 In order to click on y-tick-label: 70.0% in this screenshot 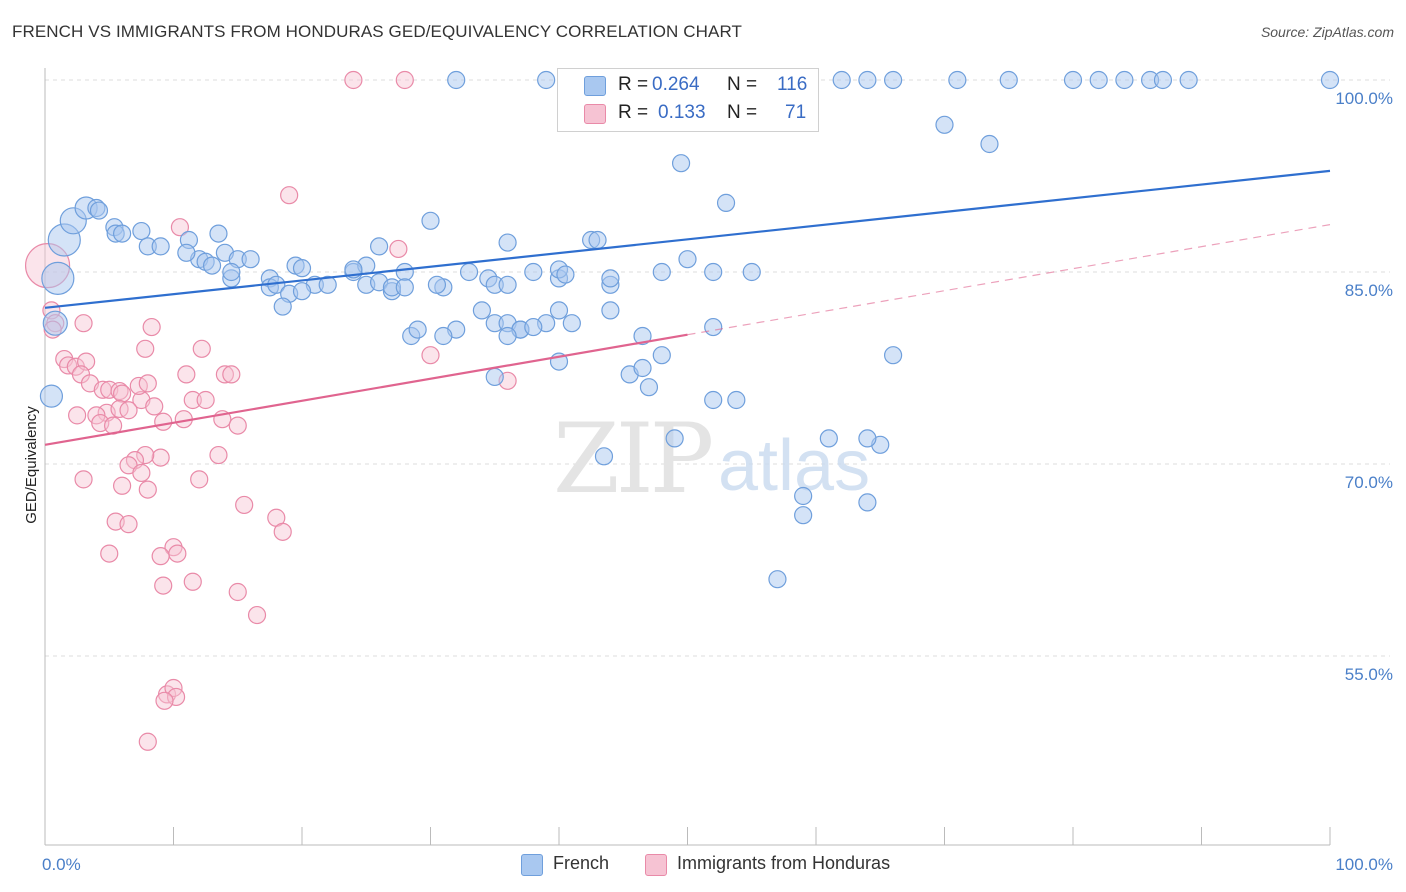, I will do `click(1369, 482)`.